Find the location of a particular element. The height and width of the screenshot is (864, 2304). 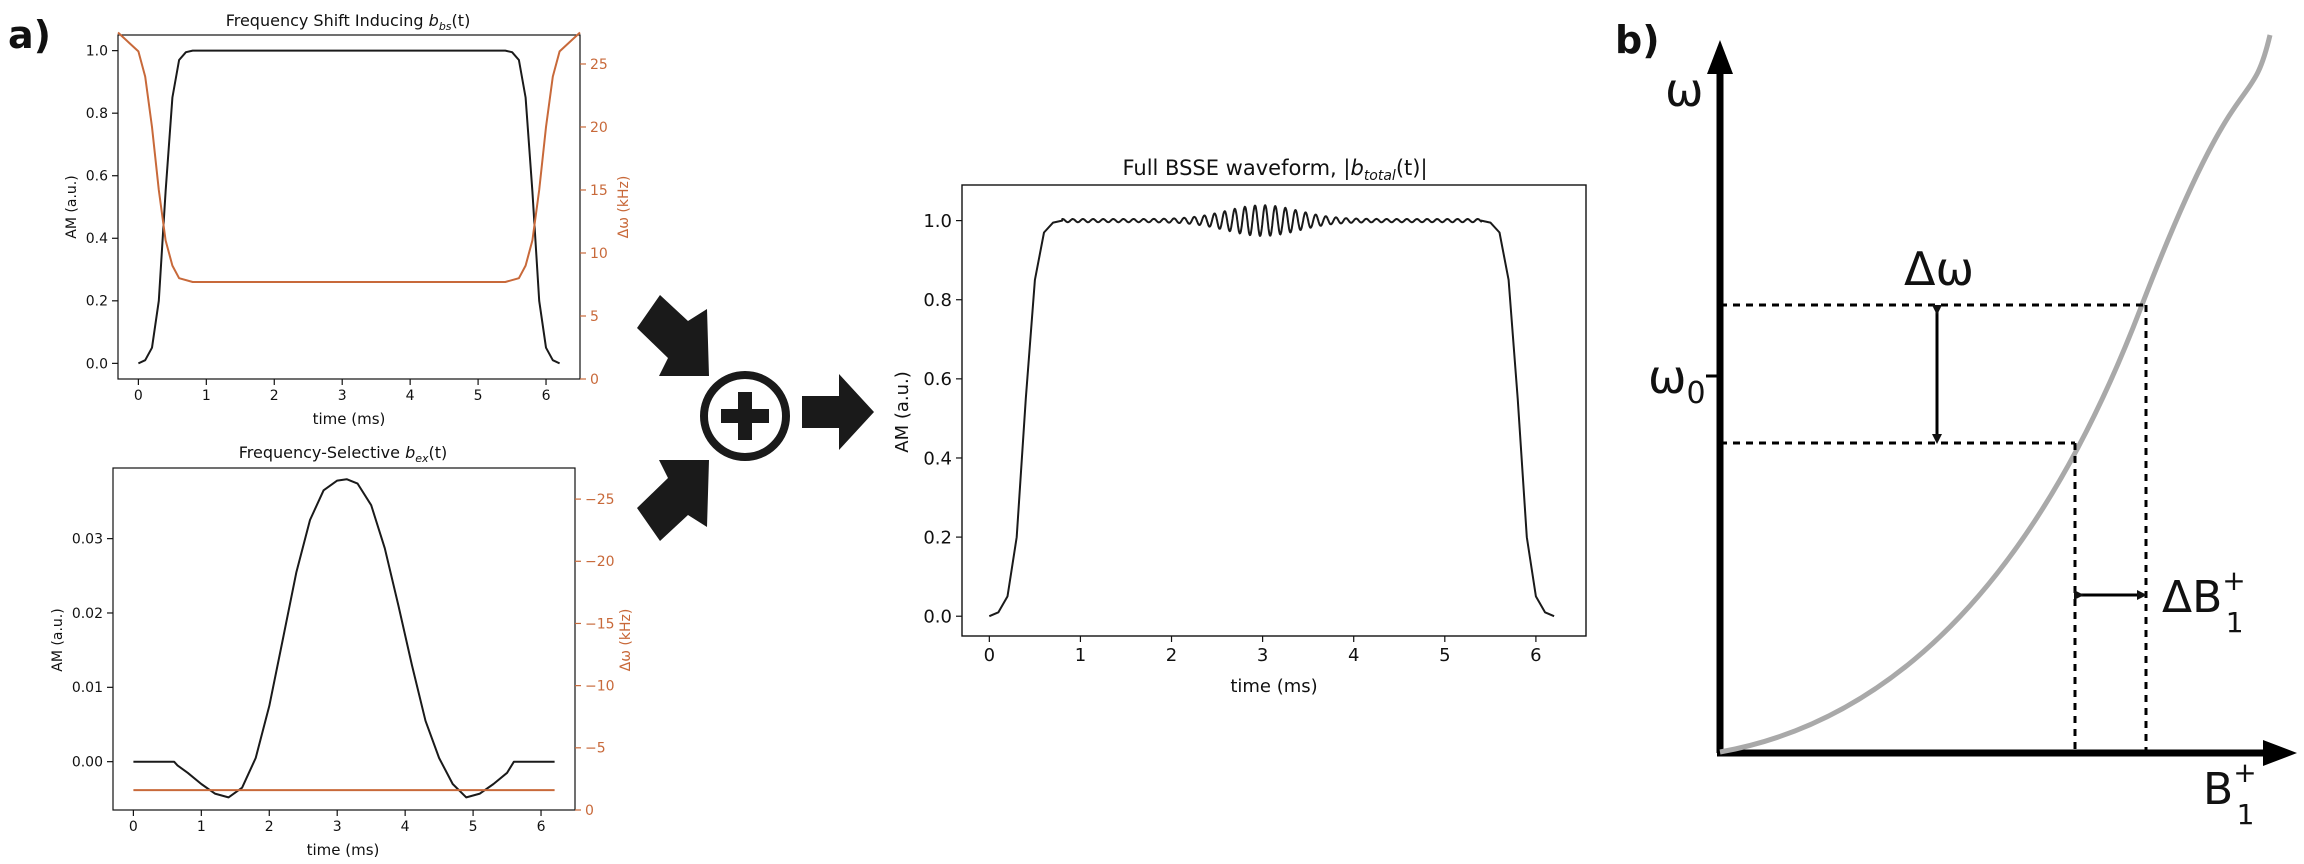

y-tick-label: 0.01 is located at coordinates (87, 688).